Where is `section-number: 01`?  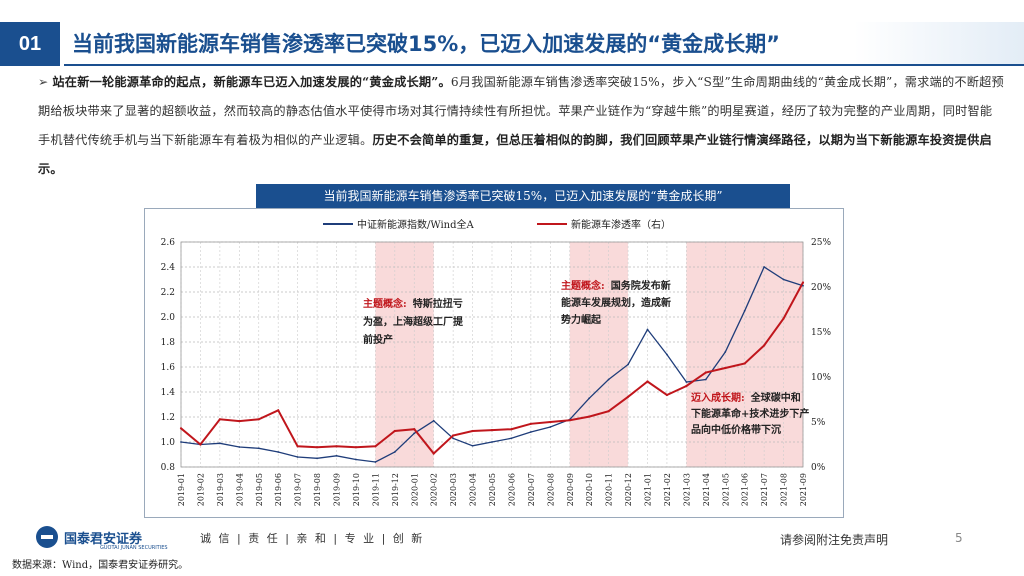
section-number: 01 is located at coordinates (30, 44).